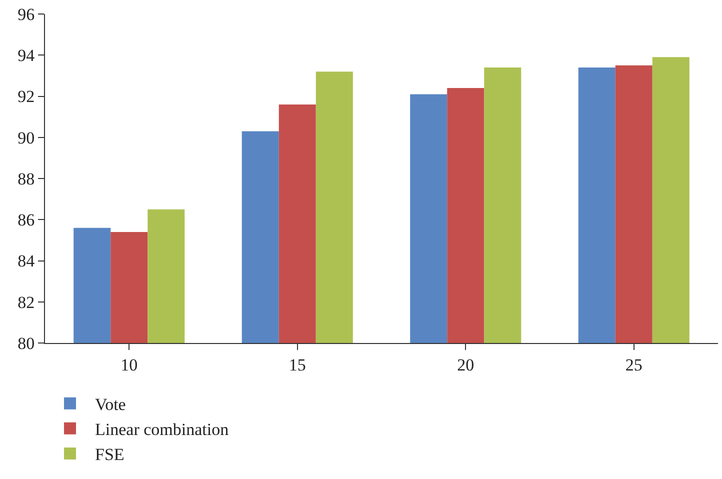 This screenshot has width=722, height=479. Describe the element at coordinates (26, 14) in the screenshot. I see `y-tick-label: 96` at that location.